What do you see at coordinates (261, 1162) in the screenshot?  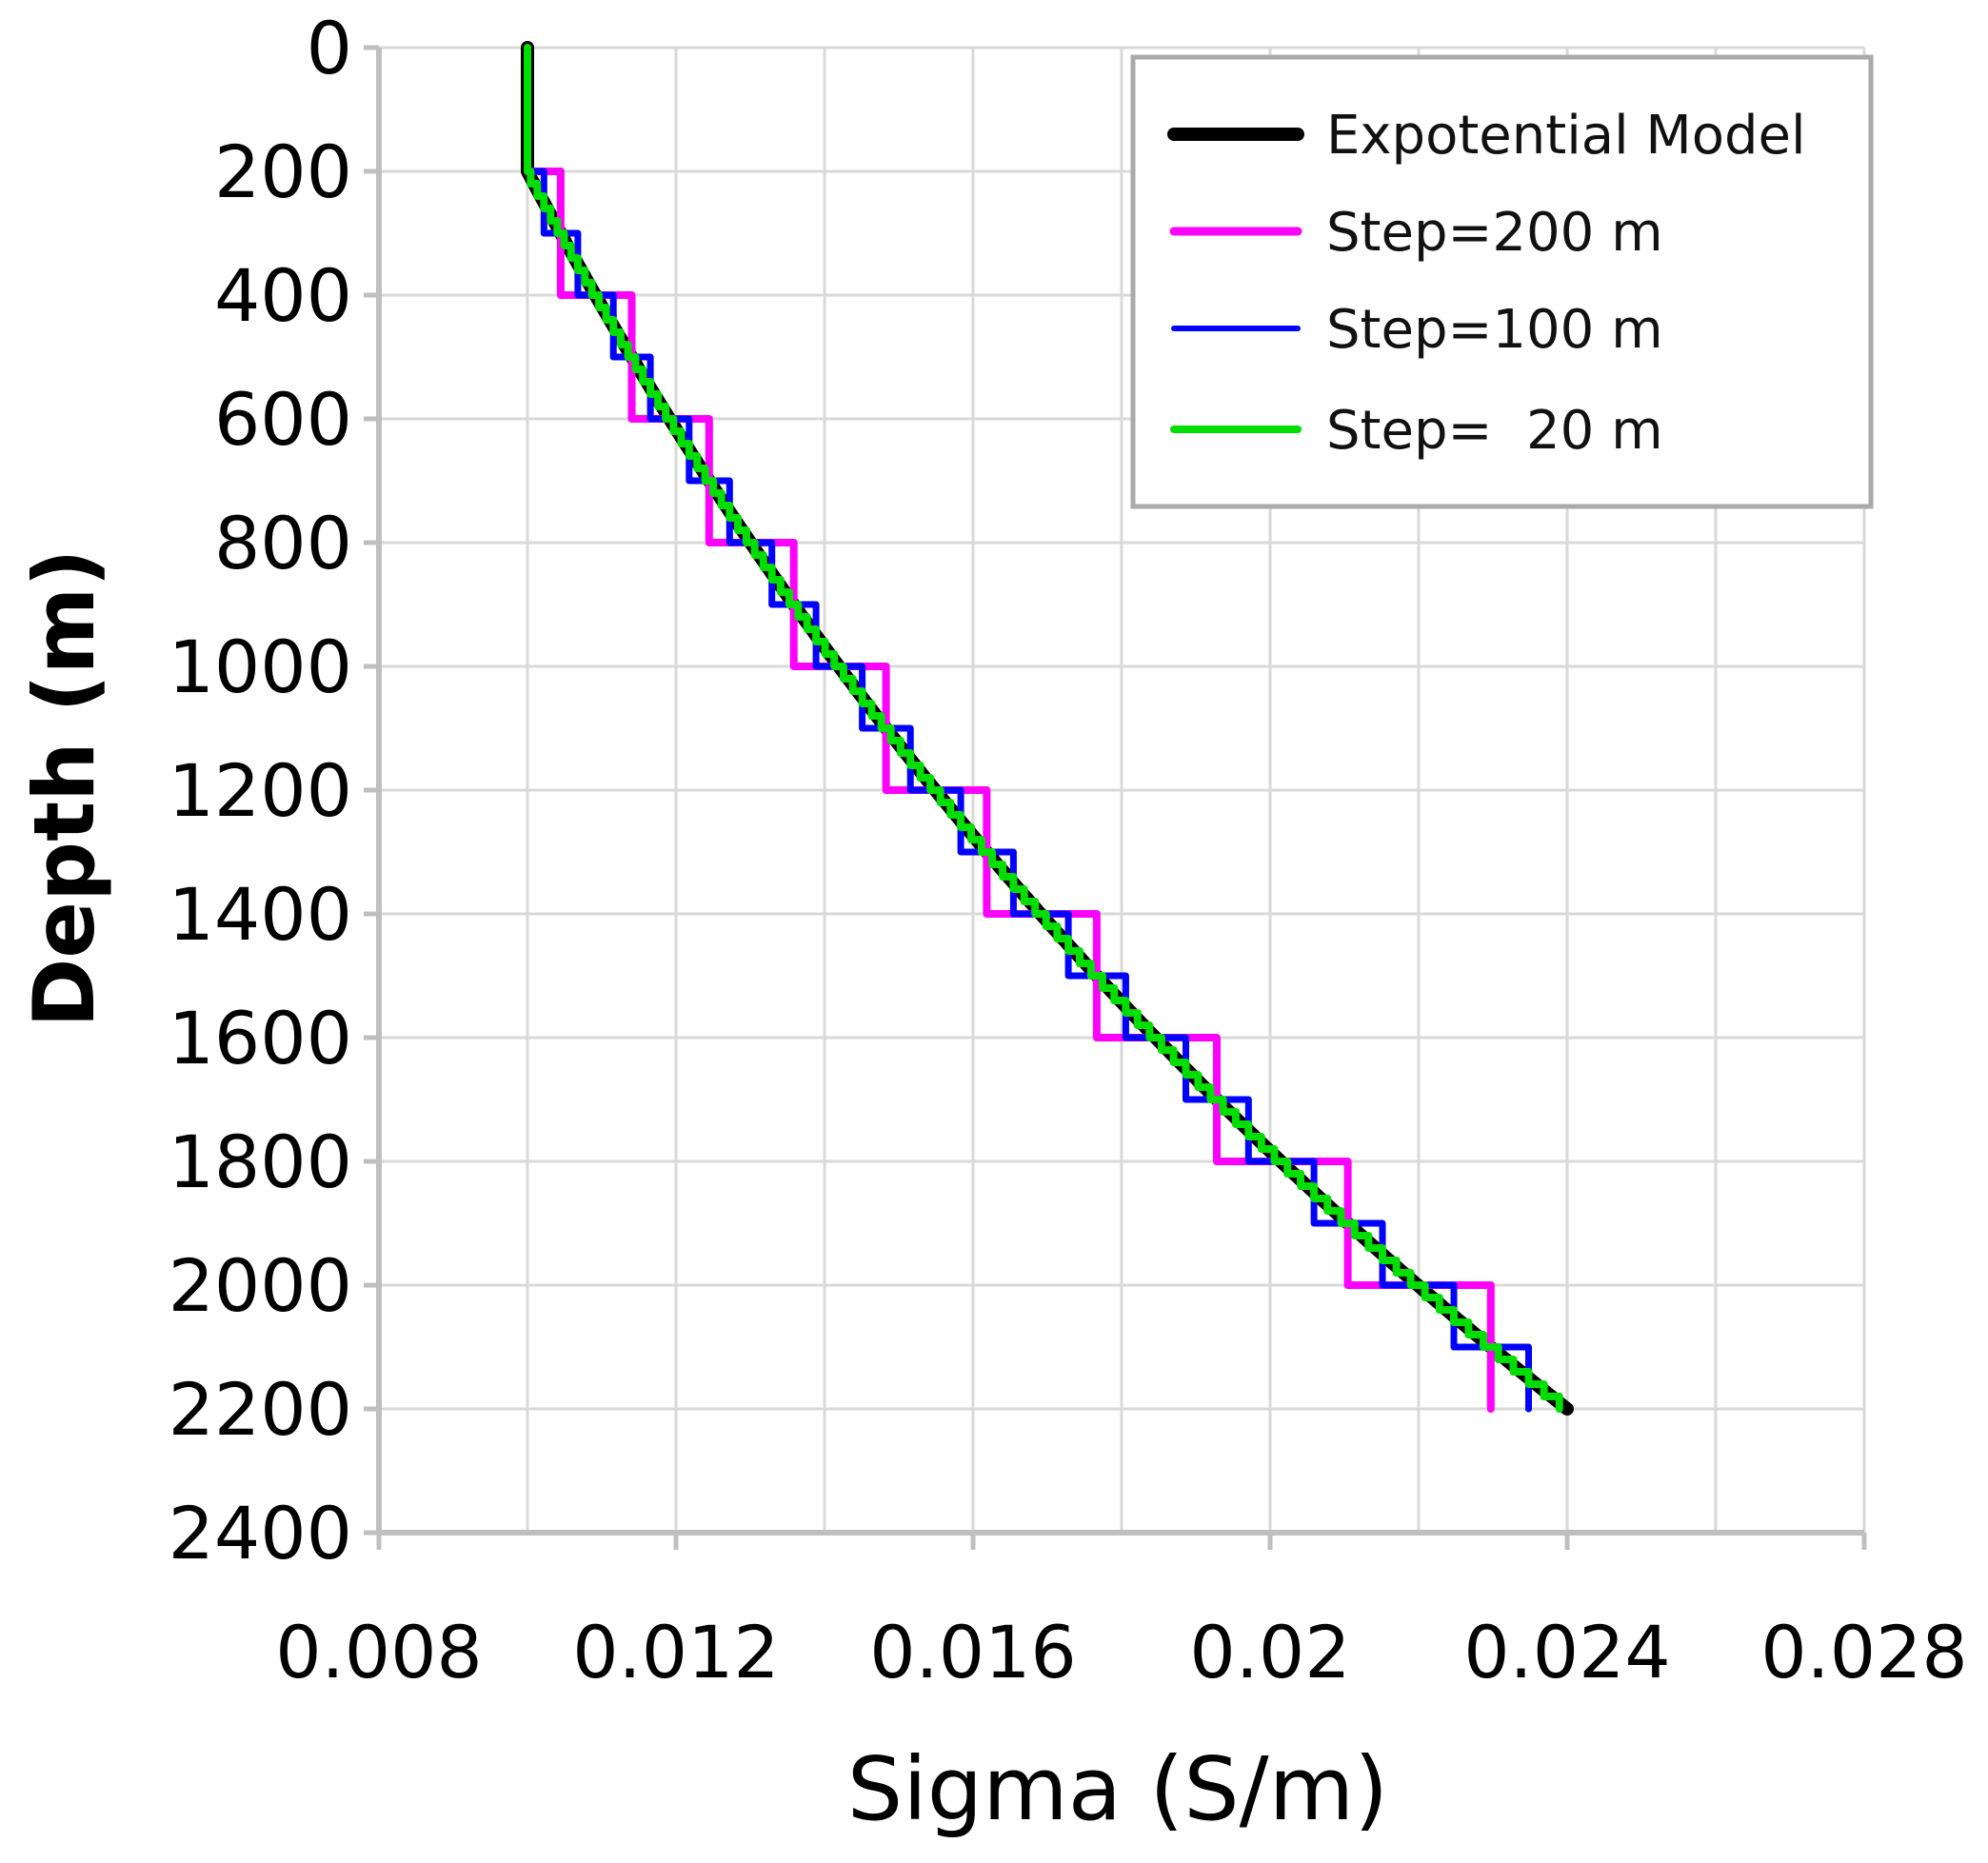 I see `y-tick-label: 1800` at bounding box center [261, 1162].